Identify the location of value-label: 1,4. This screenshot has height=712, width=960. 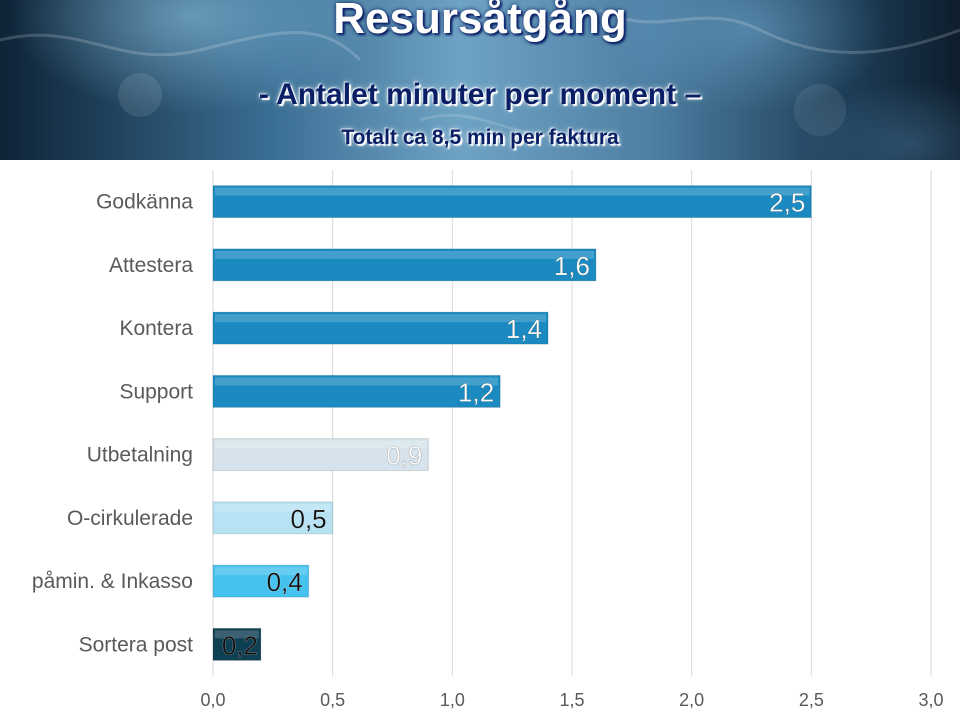
(524, 329).